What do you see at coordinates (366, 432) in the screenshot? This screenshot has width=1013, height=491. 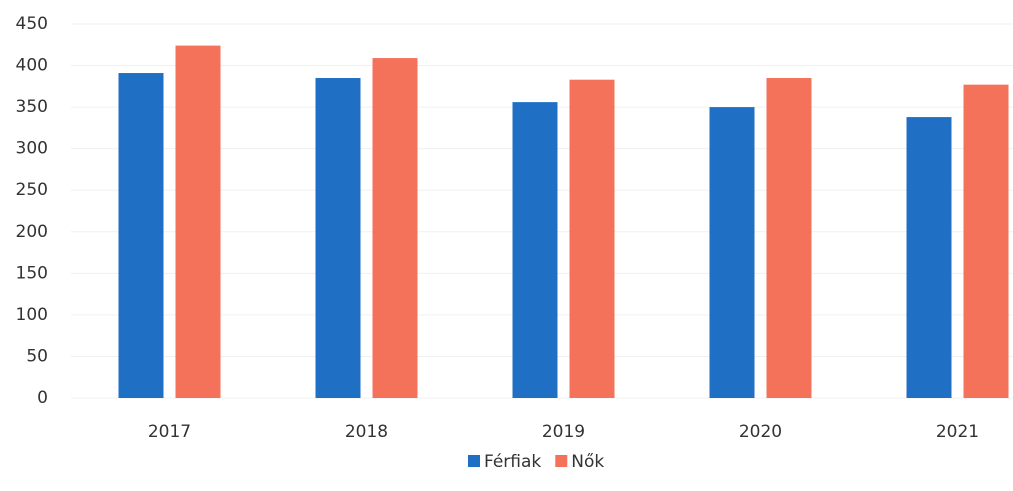 I see `x-tick-label: 2018` at bounding box center [366, 432].